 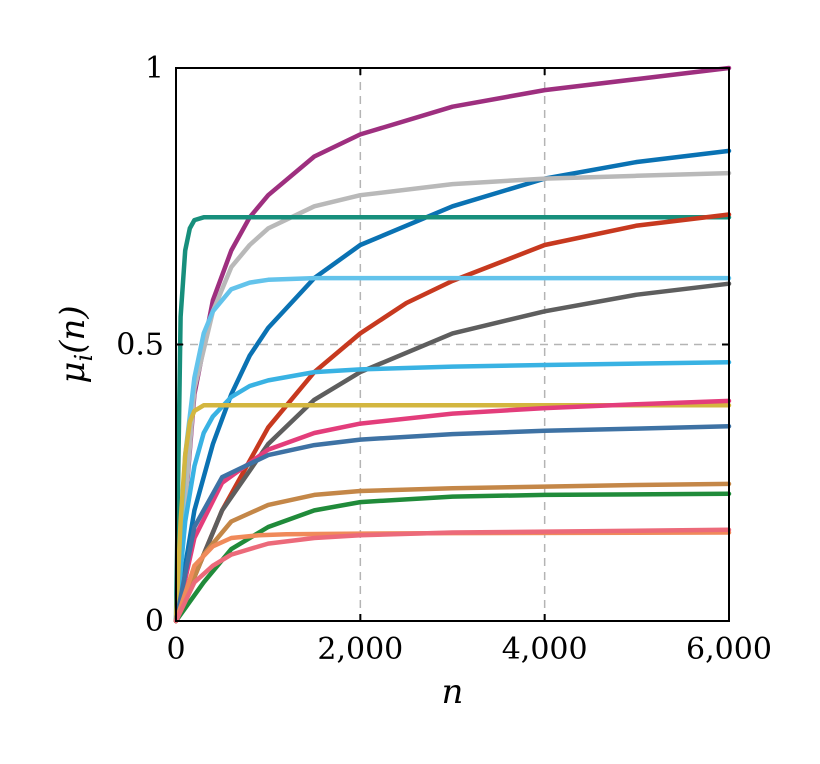 What do you see at coordinates (729, 649) in the screenshot?
I see `x-tick-label: 6,000` at bounding box center [729, 649].